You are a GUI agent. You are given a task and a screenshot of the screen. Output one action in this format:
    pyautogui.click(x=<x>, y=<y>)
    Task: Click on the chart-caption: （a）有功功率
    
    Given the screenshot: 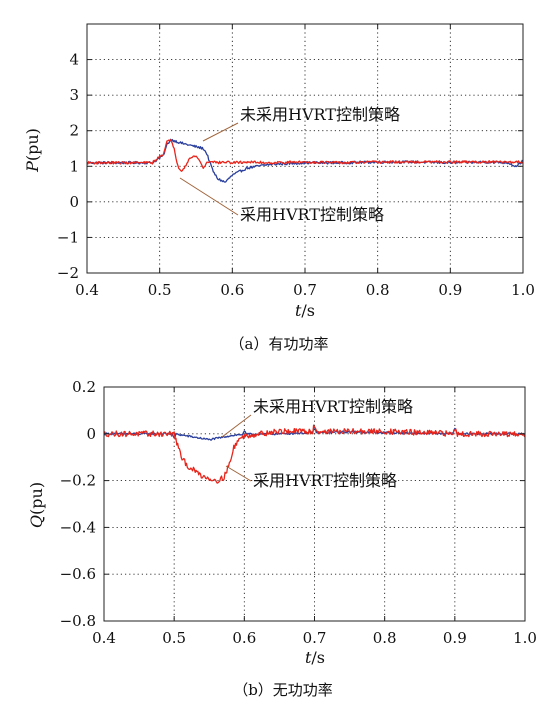 What is the action you would take?
    pyautogui.click(x=279, y=344)
    